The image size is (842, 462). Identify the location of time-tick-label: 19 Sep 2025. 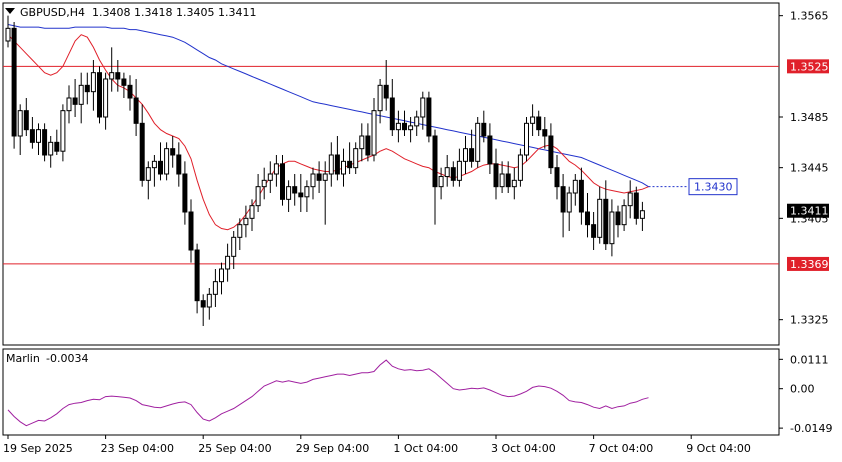
(38, 448).